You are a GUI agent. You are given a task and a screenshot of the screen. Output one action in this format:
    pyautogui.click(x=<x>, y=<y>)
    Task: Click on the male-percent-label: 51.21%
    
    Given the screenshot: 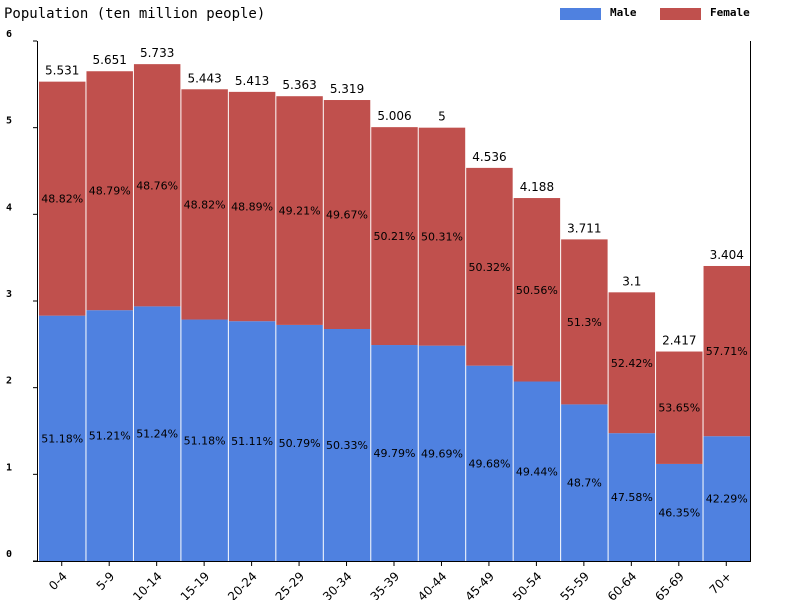 What is the action you would take?
    pyautogui.click(x=110, y=436)
    